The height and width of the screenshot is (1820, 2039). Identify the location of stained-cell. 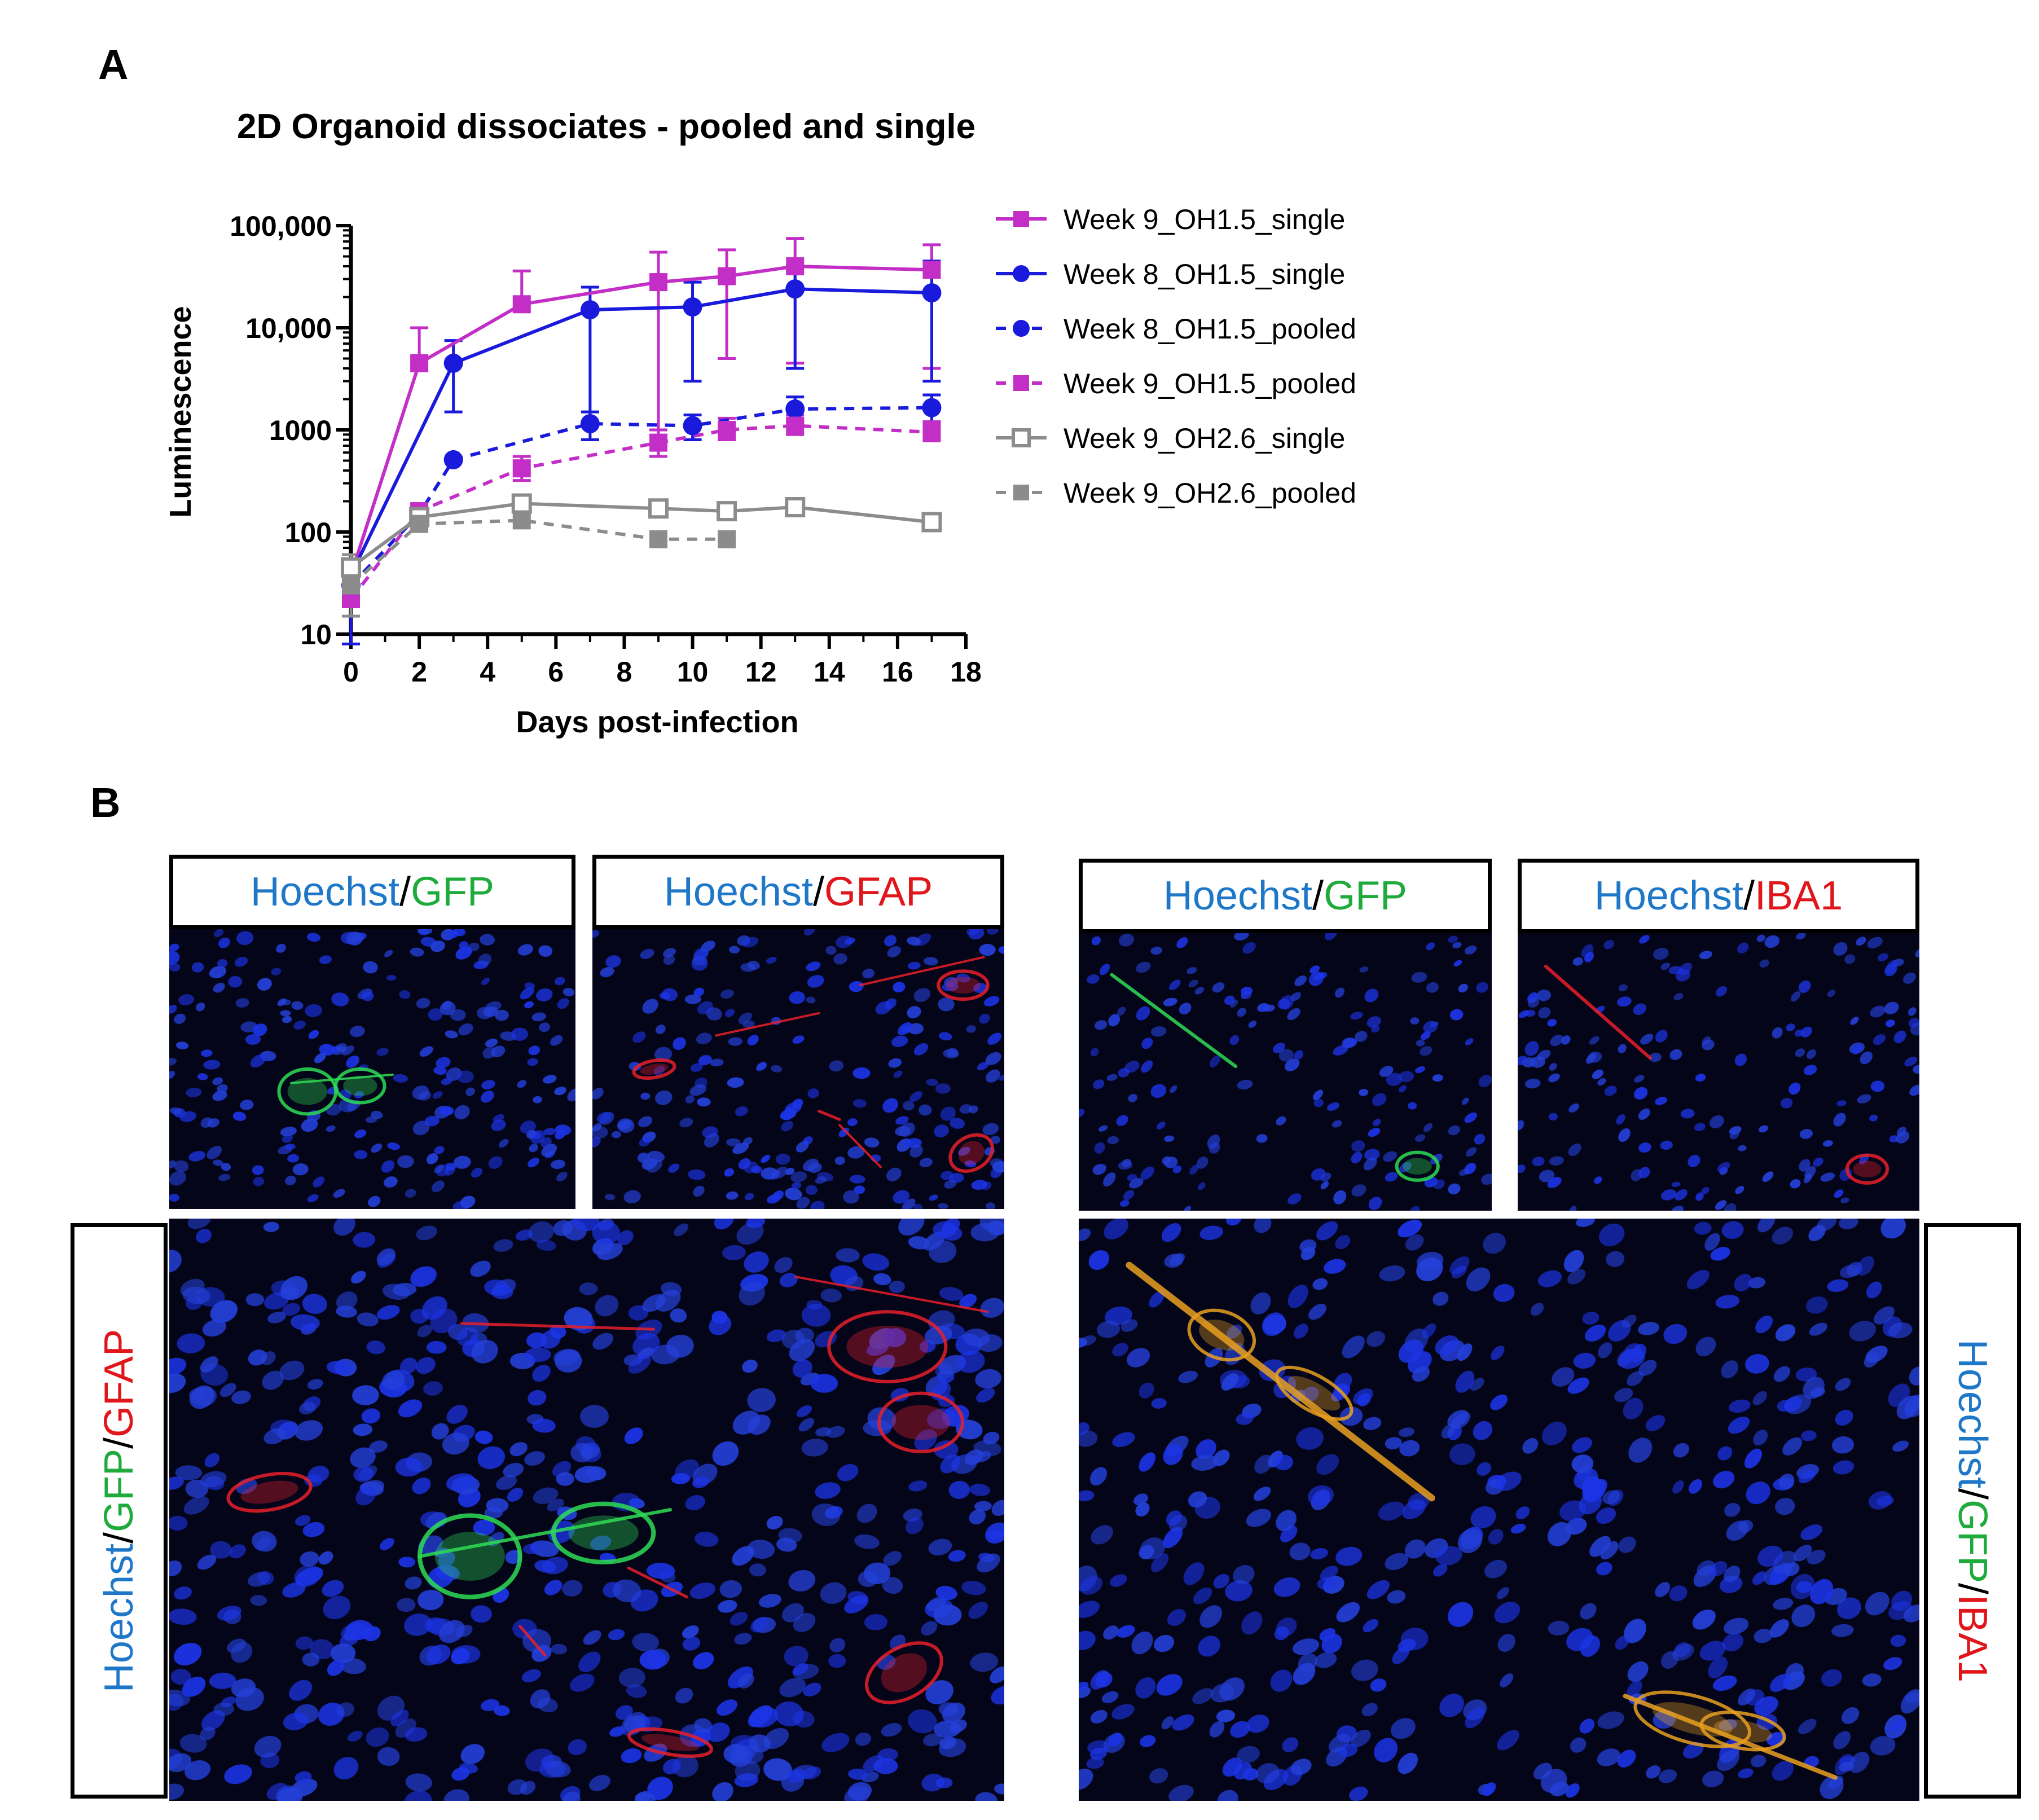
(1314, 1393).